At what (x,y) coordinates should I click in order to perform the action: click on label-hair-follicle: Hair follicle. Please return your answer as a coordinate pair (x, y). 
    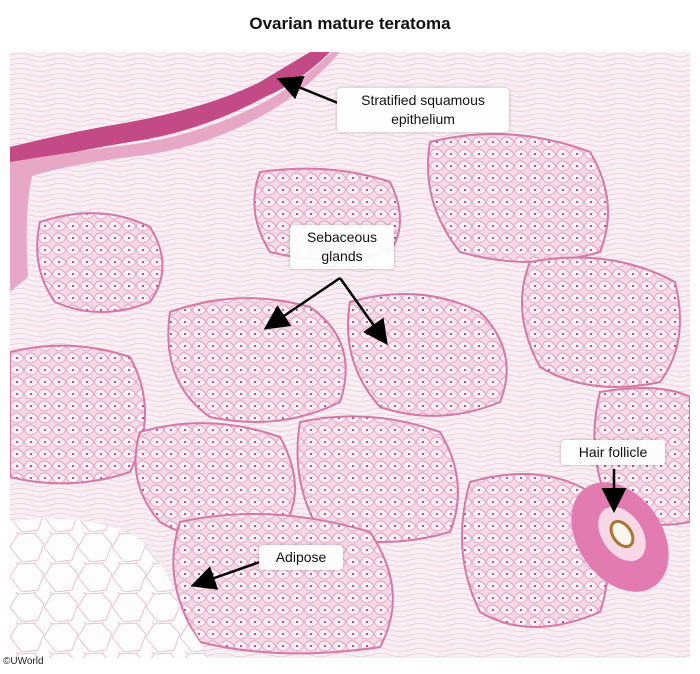
    Looking at the image, I should click on (613, 452).